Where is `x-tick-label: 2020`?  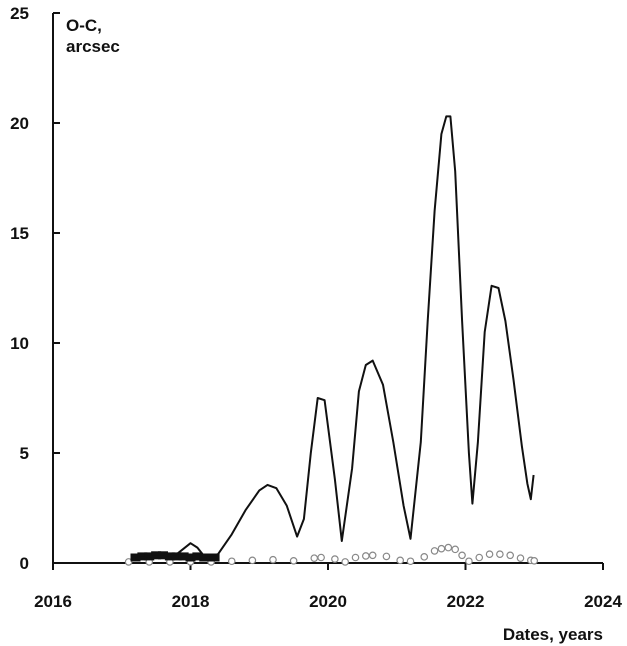
x-tick-label: 2020 is located at coordinates (328, 601).